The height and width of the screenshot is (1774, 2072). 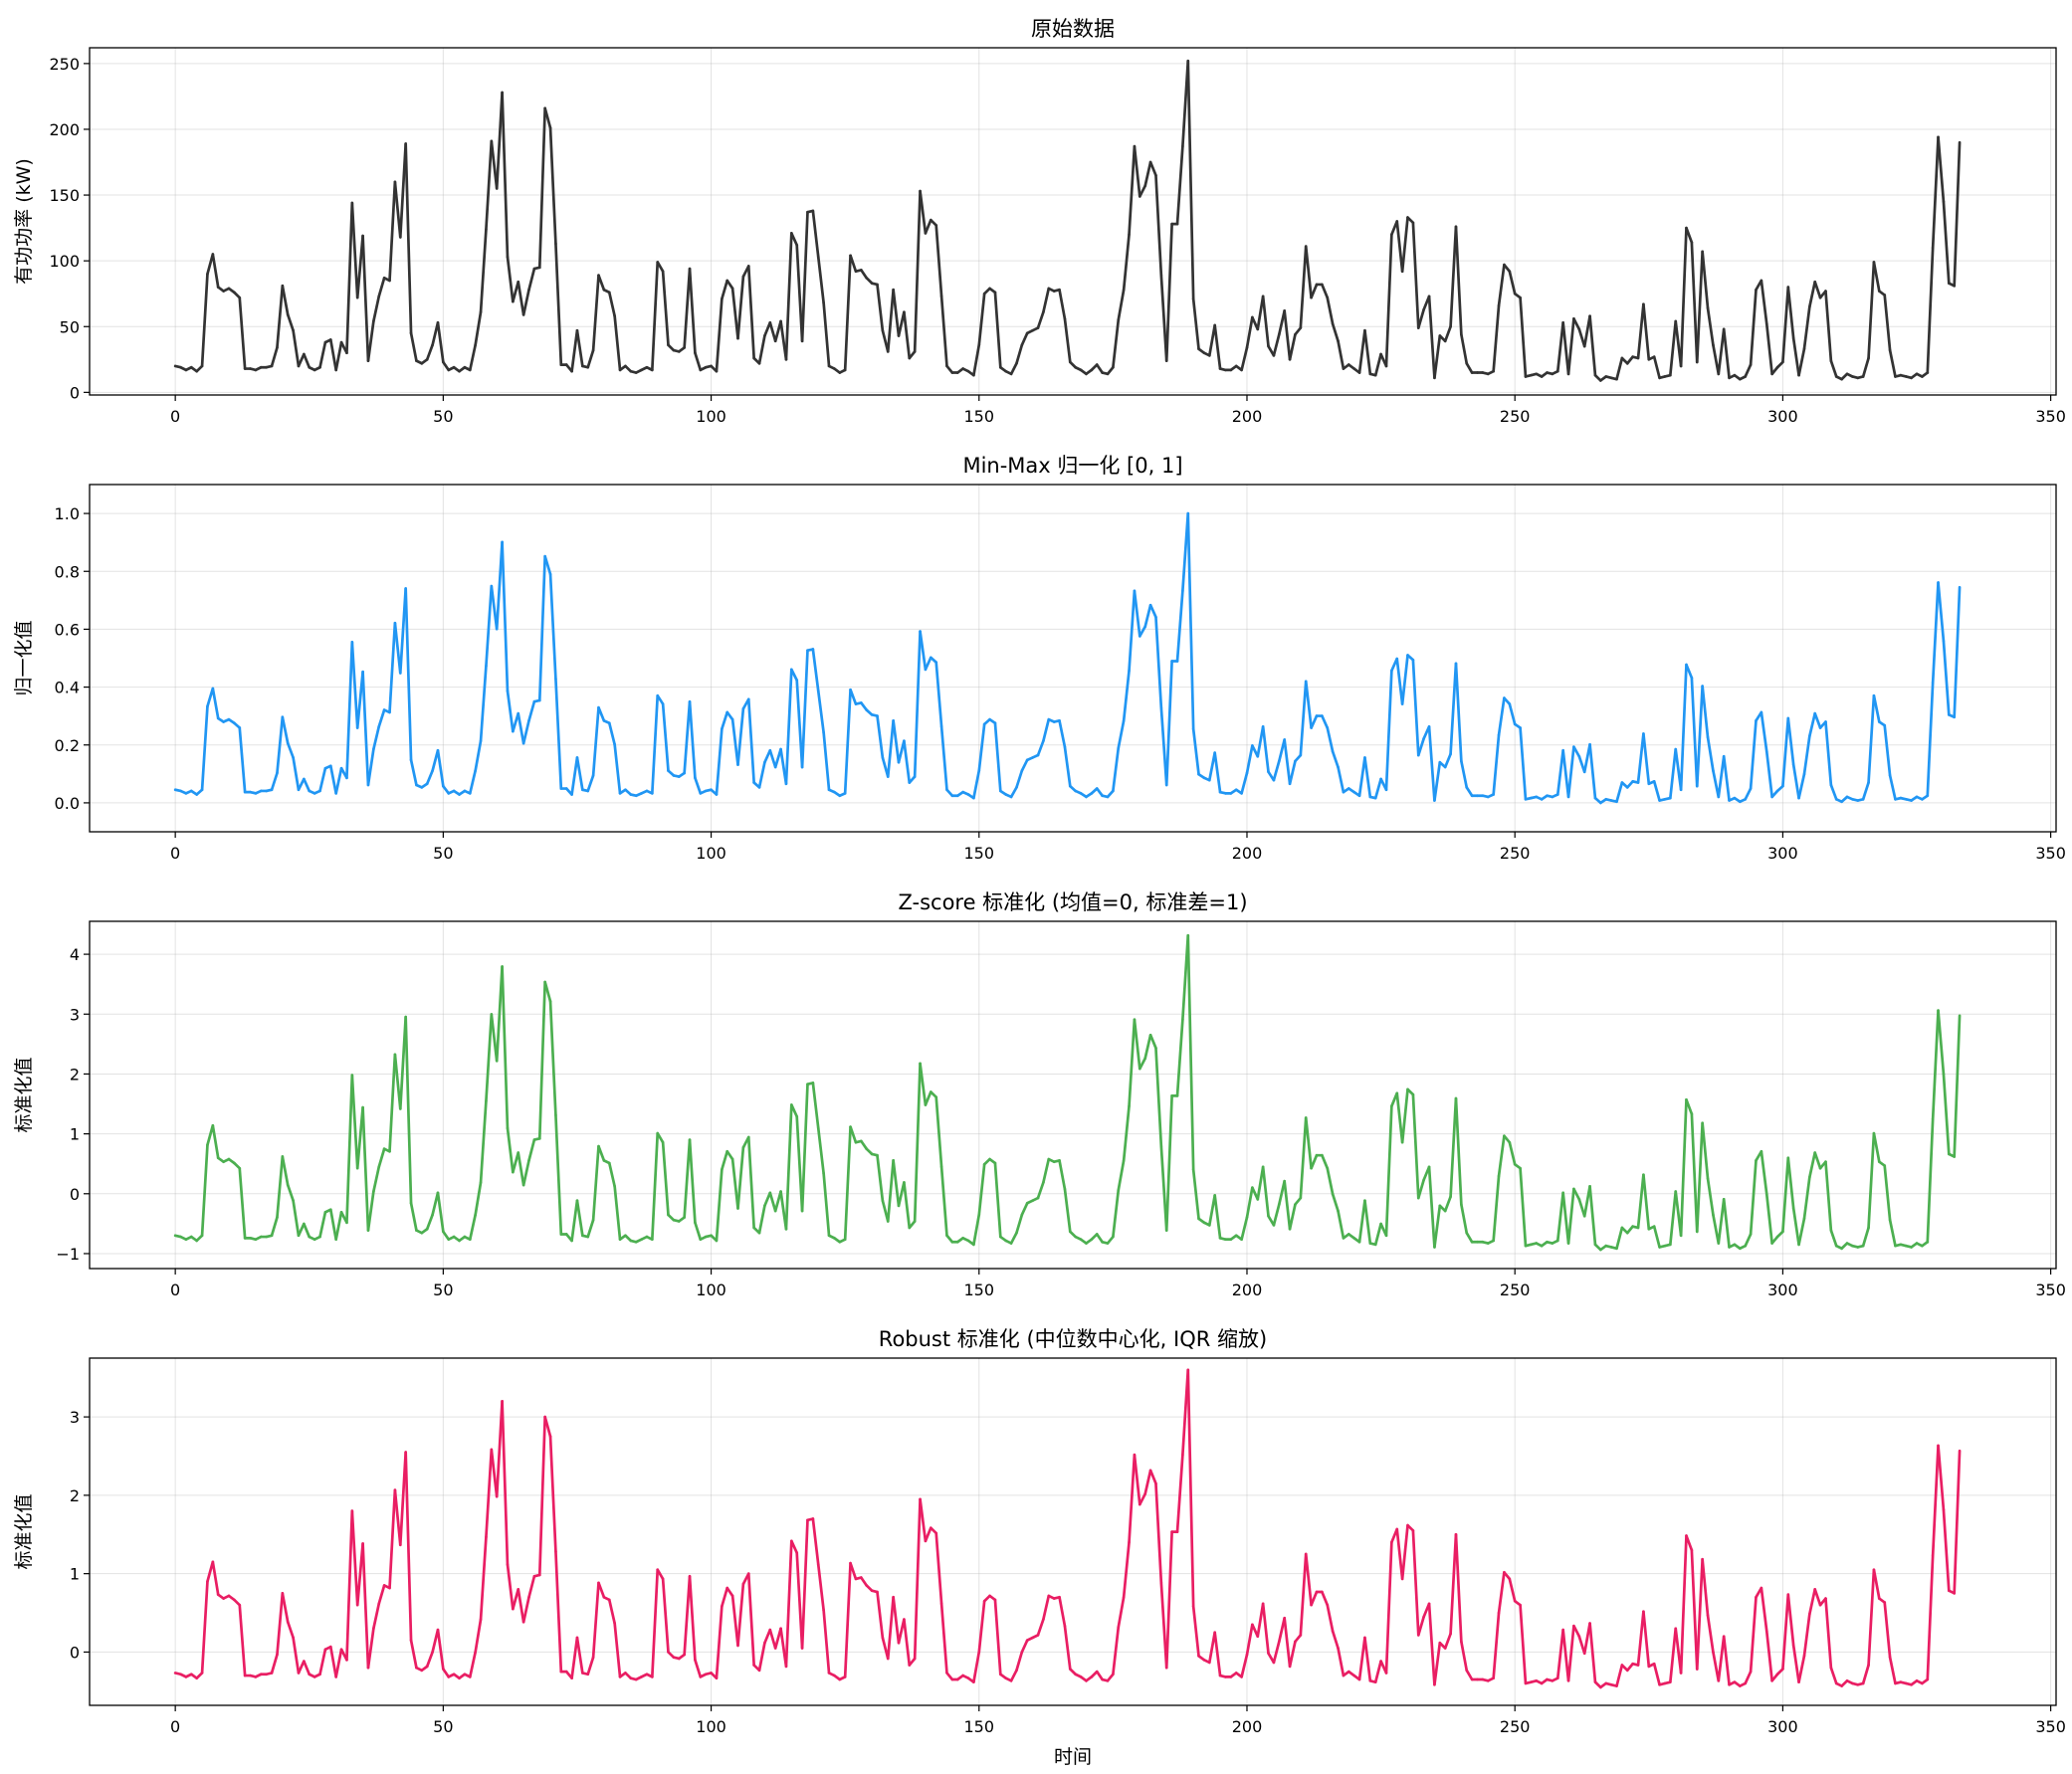 I want to click on y-tick-label: 200, so click(x=64, y=129).